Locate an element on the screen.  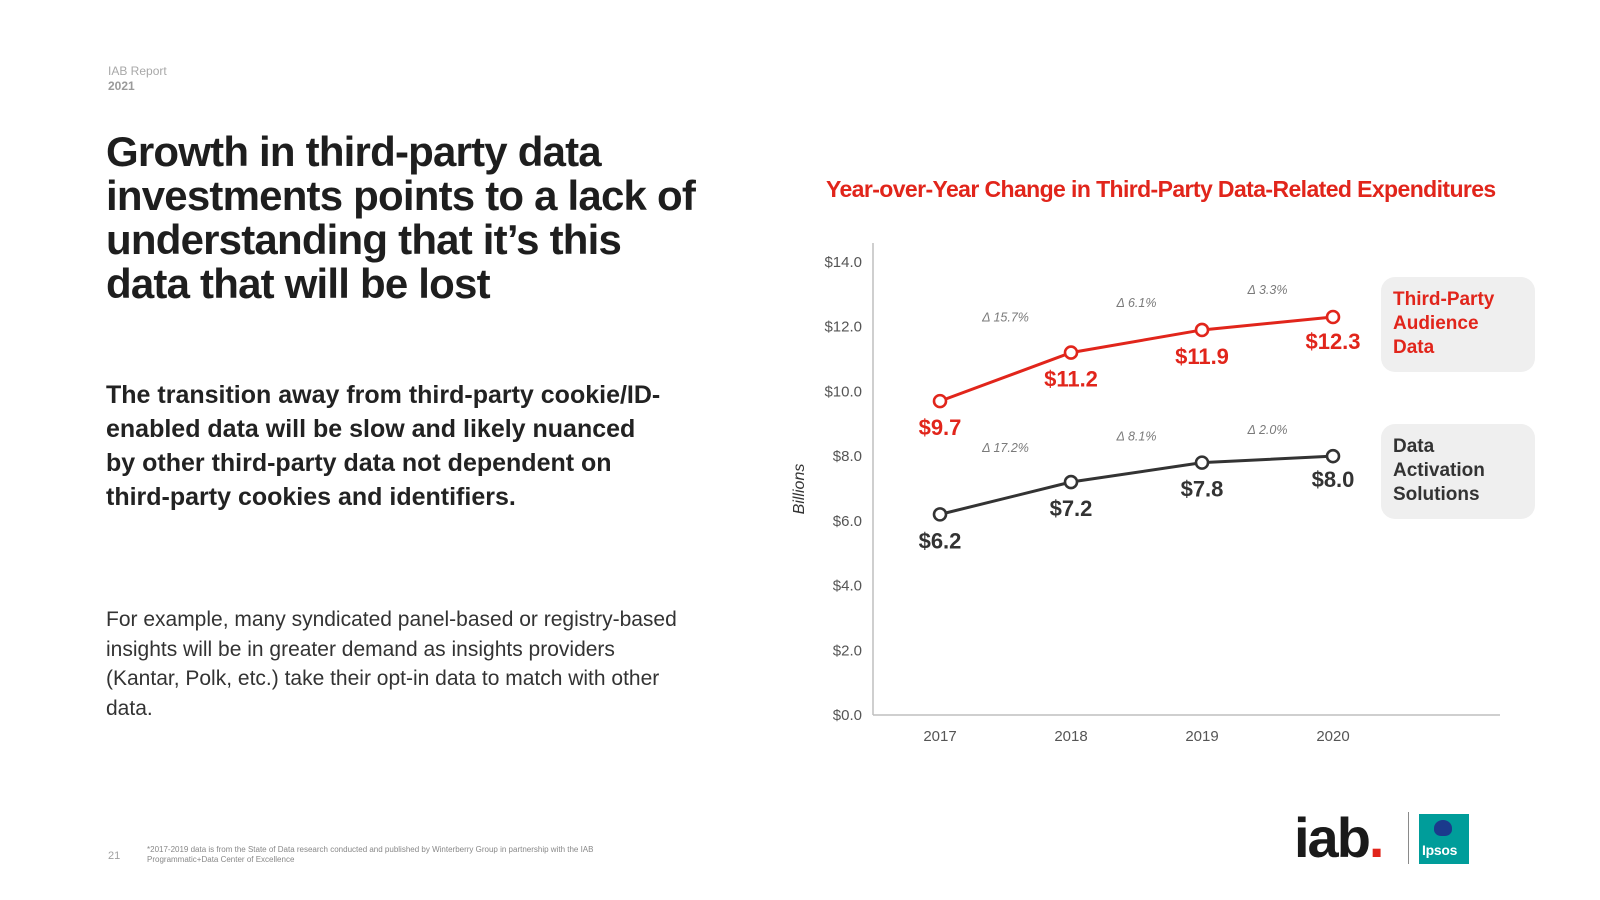
data-label: $11.2 is located at coordinates (1071, 379).